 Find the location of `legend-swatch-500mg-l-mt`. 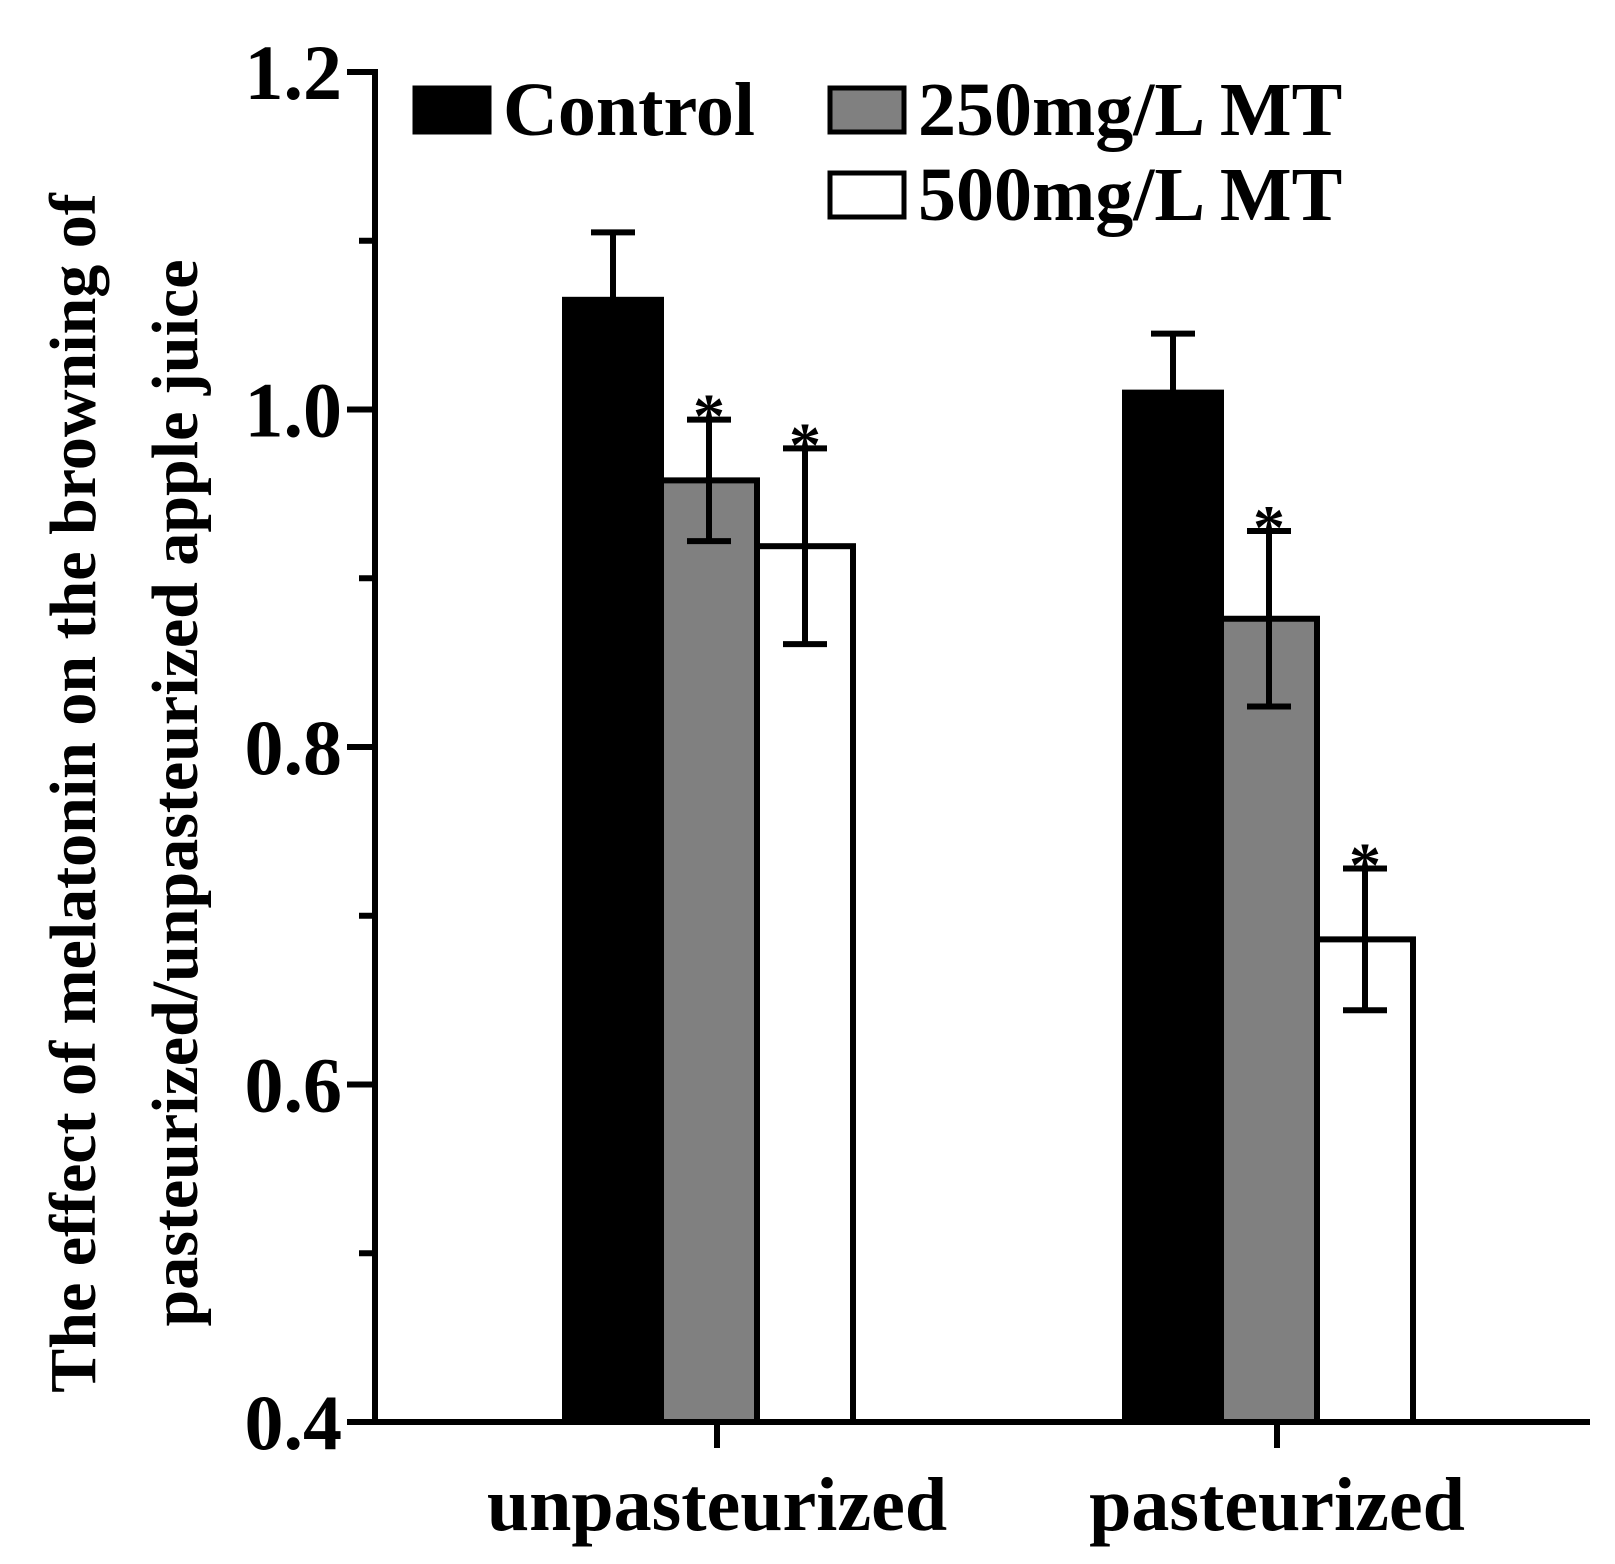

legend-swatch-500mg-l-mt is located at coordinates (867, 195).